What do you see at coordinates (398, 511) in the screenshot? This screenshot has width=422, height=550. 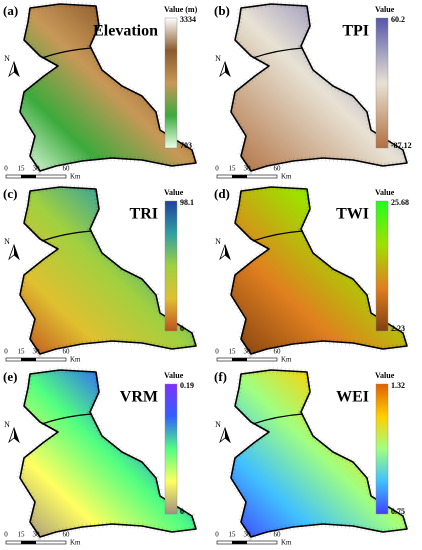 I see `legend-min: 0.75` at bounding box center [398, 511].